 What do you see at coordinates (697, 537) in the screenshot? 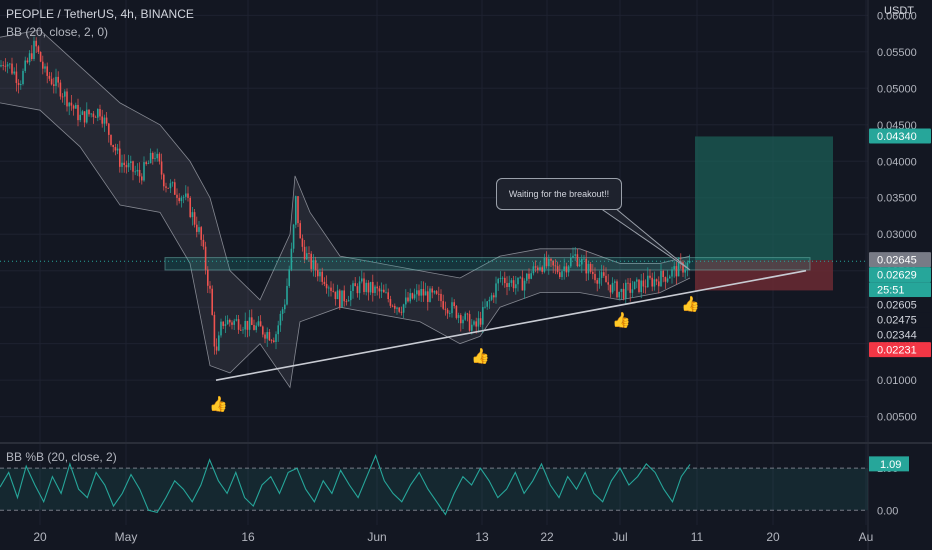
I see `x-tick-label: 11` at bounding box center [697, 537].